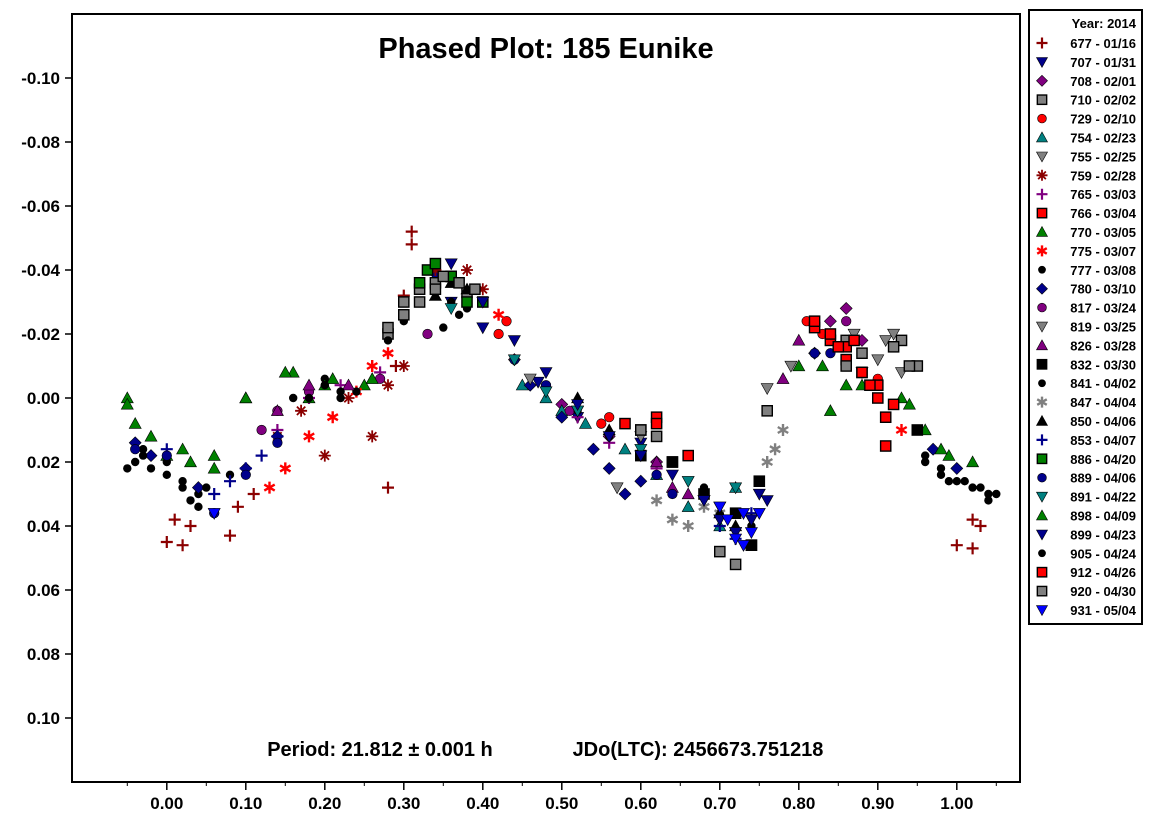  I want to click on legend-label: 850 - 04/06, so click(1103, 421).